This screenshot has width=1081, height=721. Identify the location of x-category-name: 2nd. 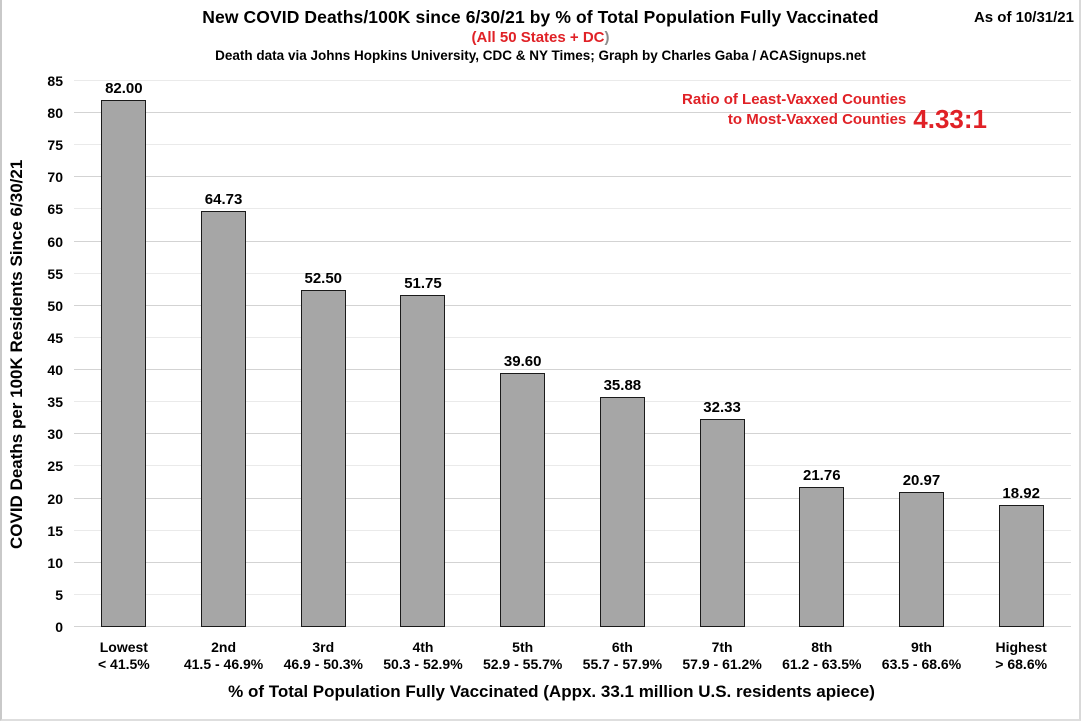
(223, 647).